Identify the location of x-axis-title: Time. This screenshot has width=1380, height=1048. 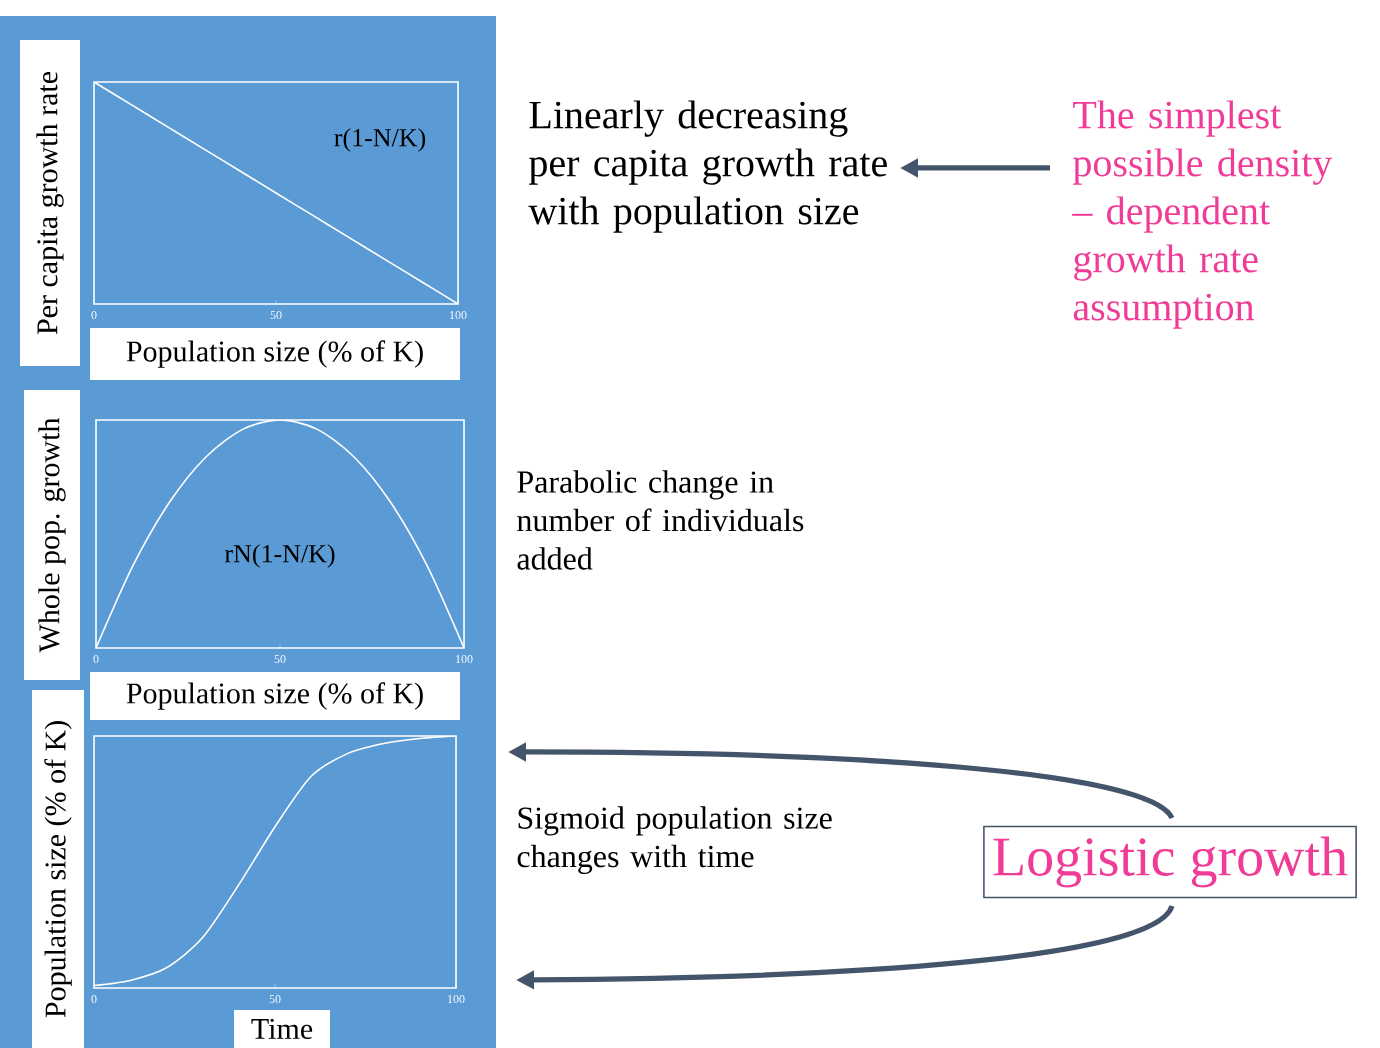
(282, 1029).